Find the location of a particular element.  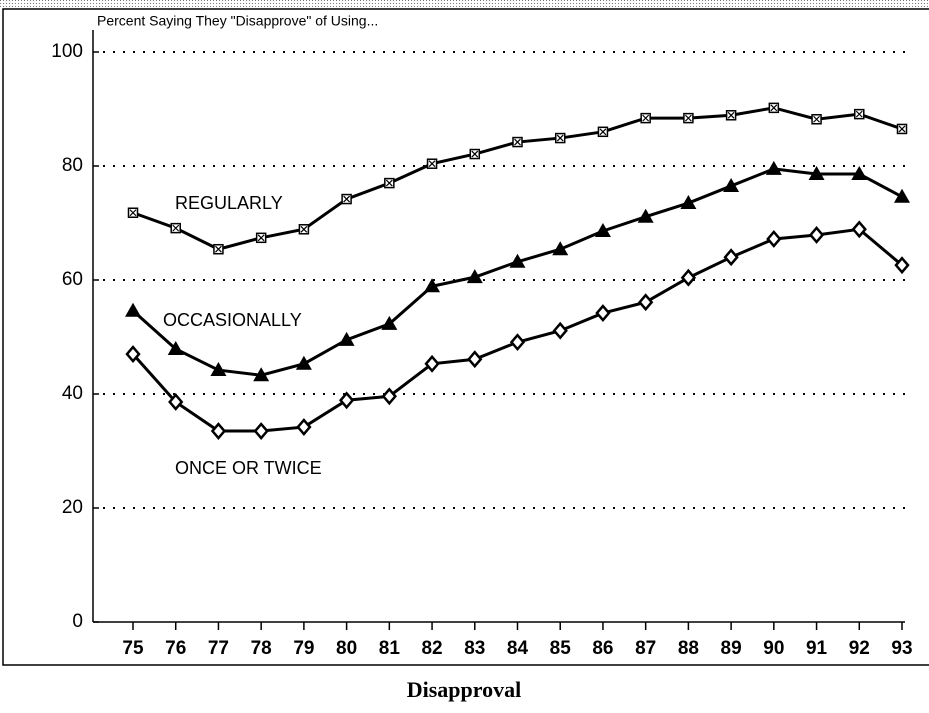

y-tick-label: 0 is located at coordinates (77, 621).